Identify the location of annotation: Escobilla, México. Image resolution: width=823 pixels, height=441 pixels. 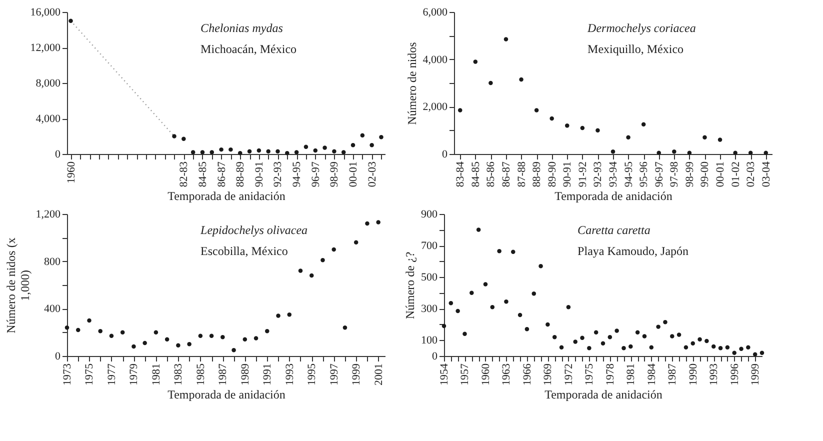
(244, 251).